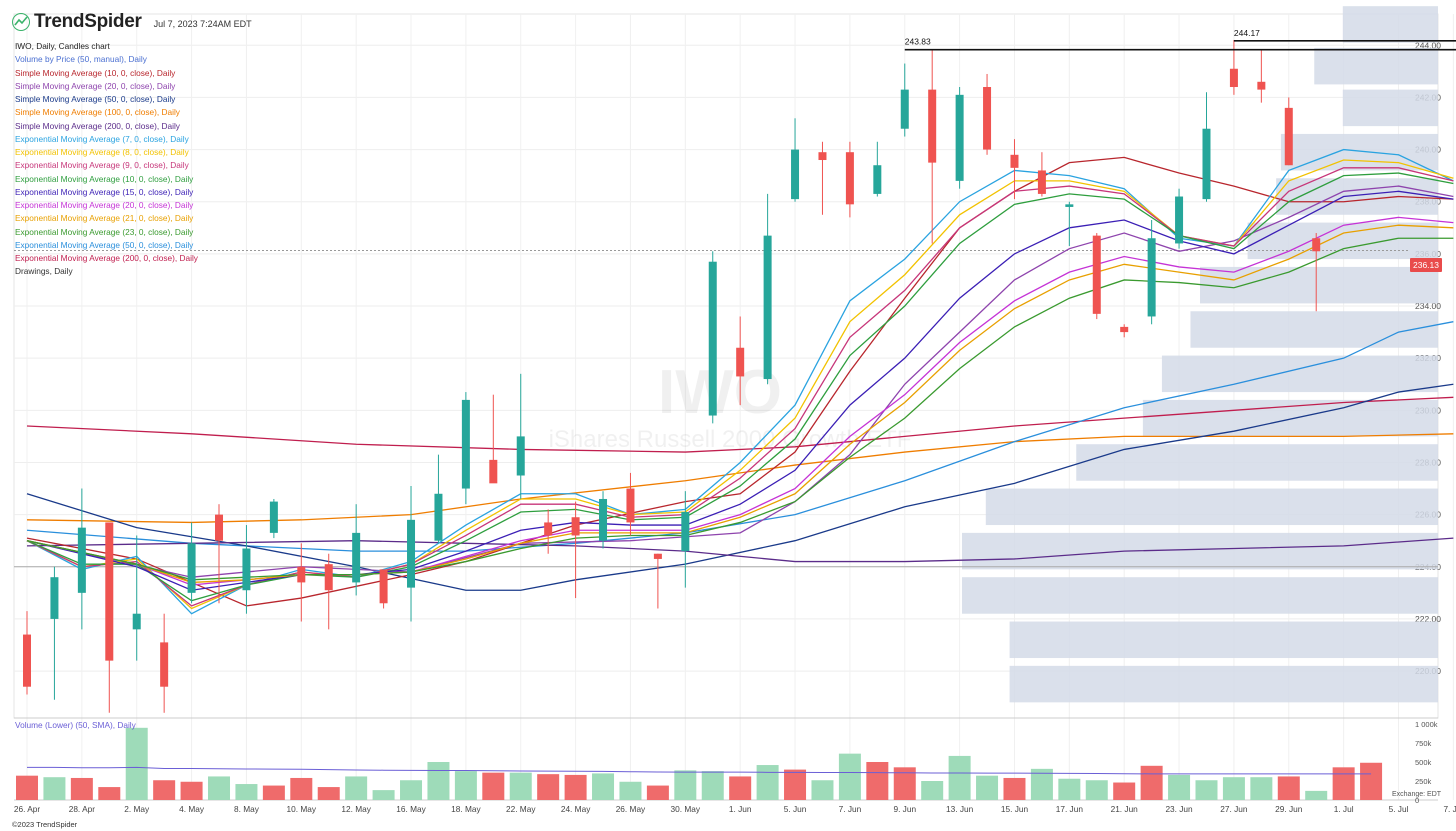  Describe the element at coordinates (720, 392) in the screenshot. I see `watermark: IWO` at that location.